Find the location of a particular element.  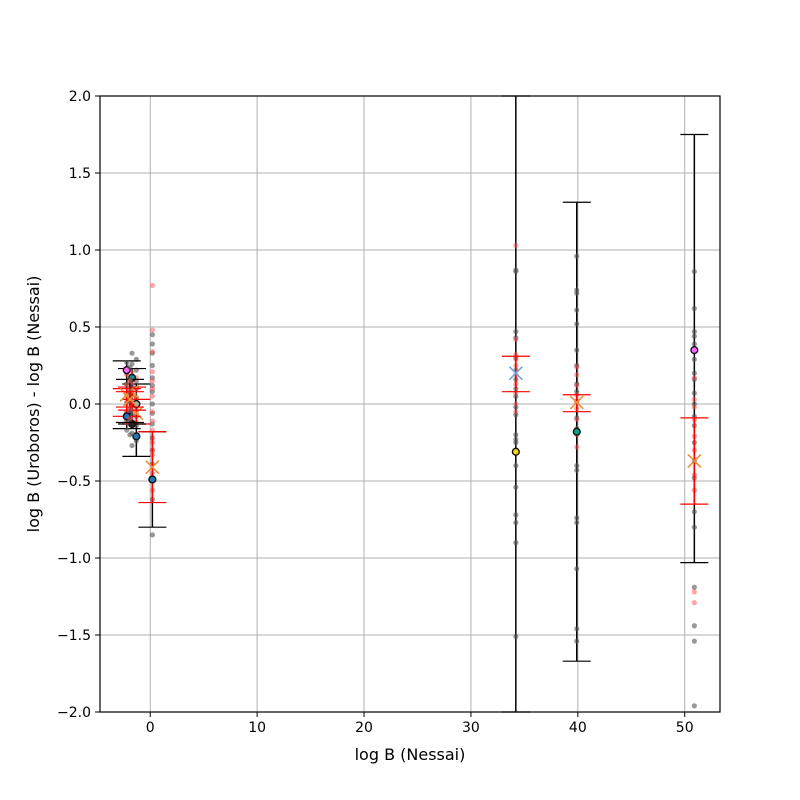

y-tick-label: 1.5 is located at coordinates (80, 174).